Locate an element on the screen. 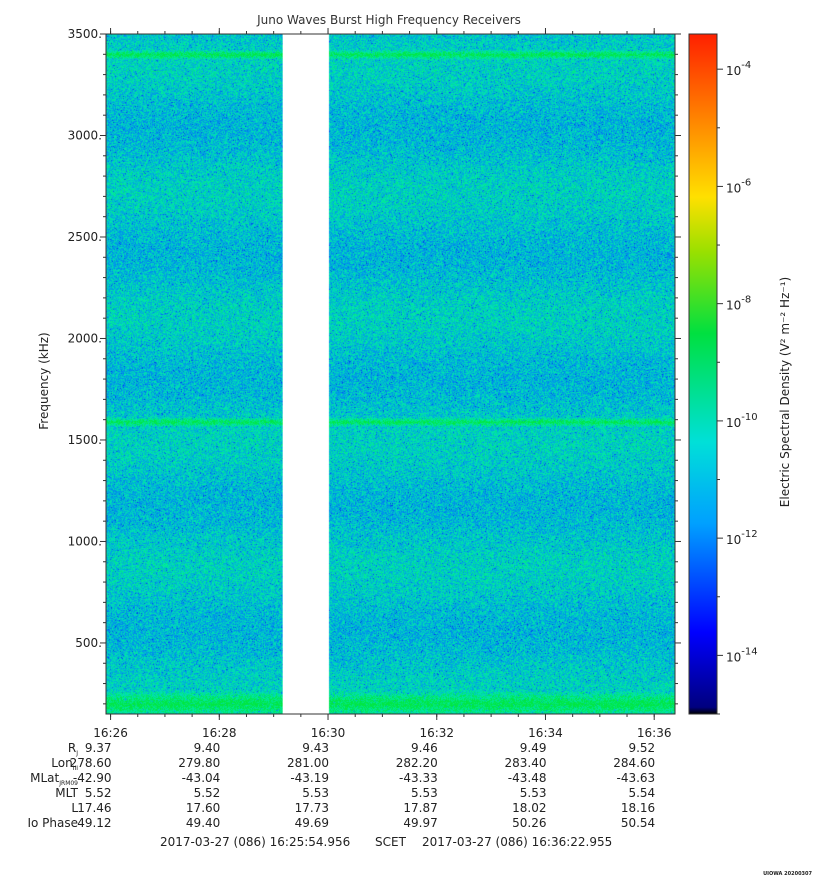 The image size is (815, 880). ephemeris-row-label: MLT is located at coordinates (66, 793).